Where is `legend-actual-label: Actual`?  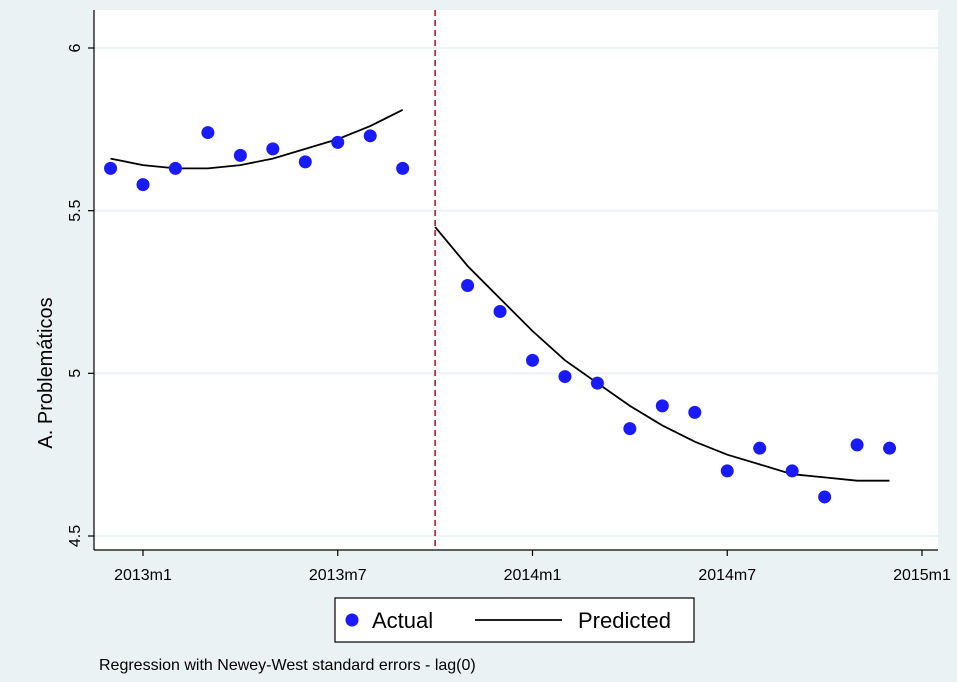 legend-actual-label: Actual is located at coordinates (402, 620).